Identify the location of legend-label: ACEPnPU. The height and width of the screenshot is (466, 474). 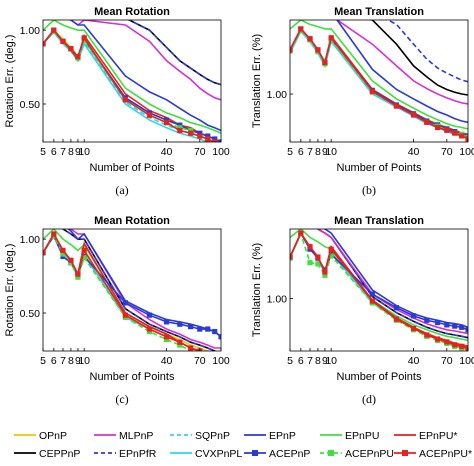
(369, 454).